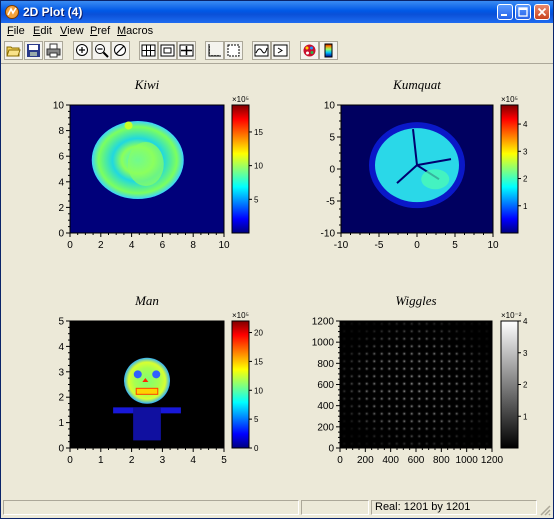 The width and height of the screenshot is (554, 519). What do you see at coordinates (467, 460) in the screenshot?
I see `wiggles-xtick-label: 1000` at bounding box center [467, 460].